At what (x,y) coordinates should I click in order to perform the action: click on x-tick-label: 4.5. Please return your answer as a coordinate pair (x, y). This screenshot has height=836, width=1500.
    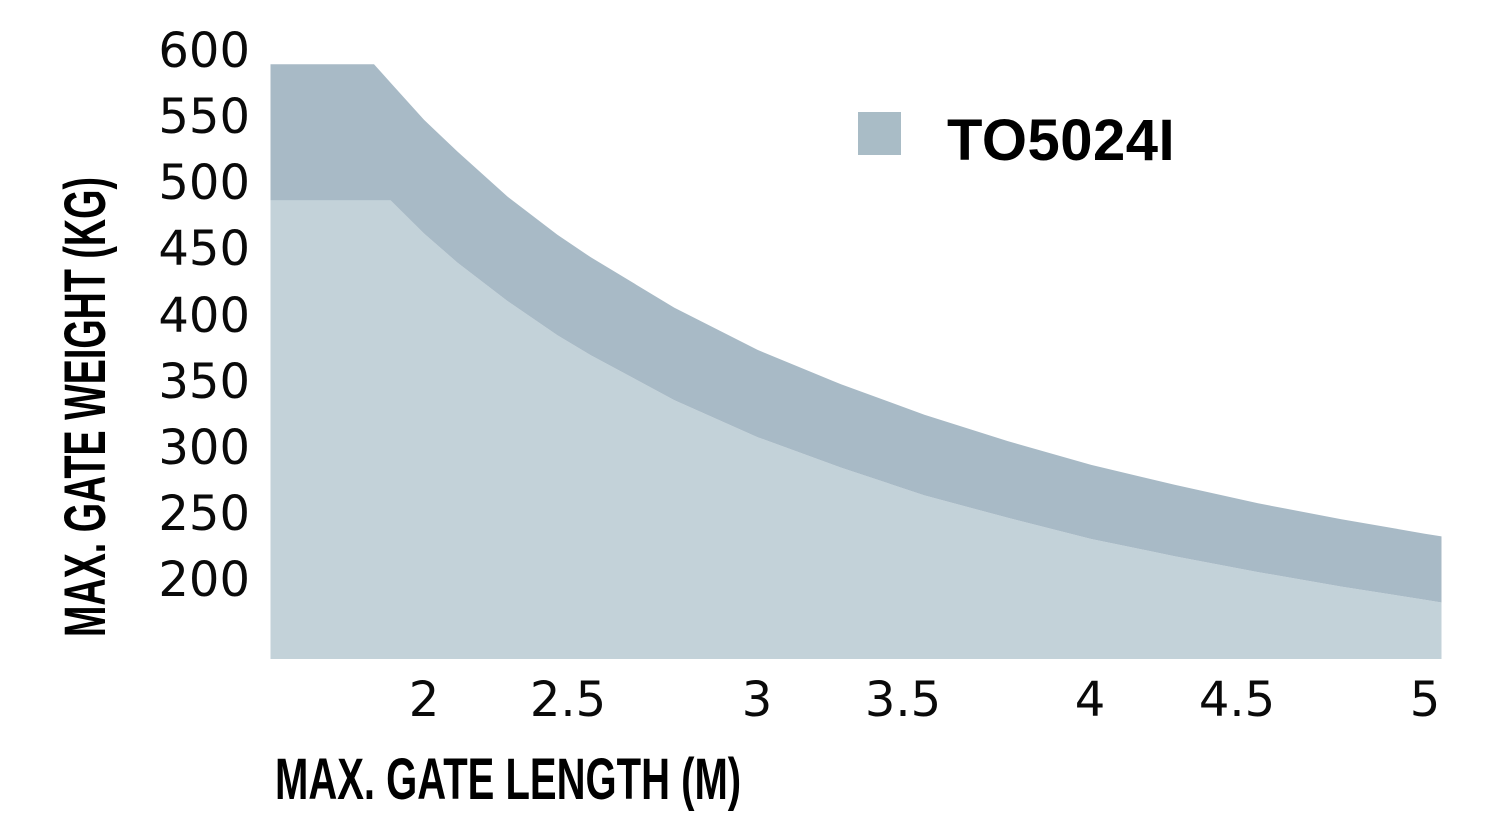
    Looking at the image, I should click on (1237, 700).